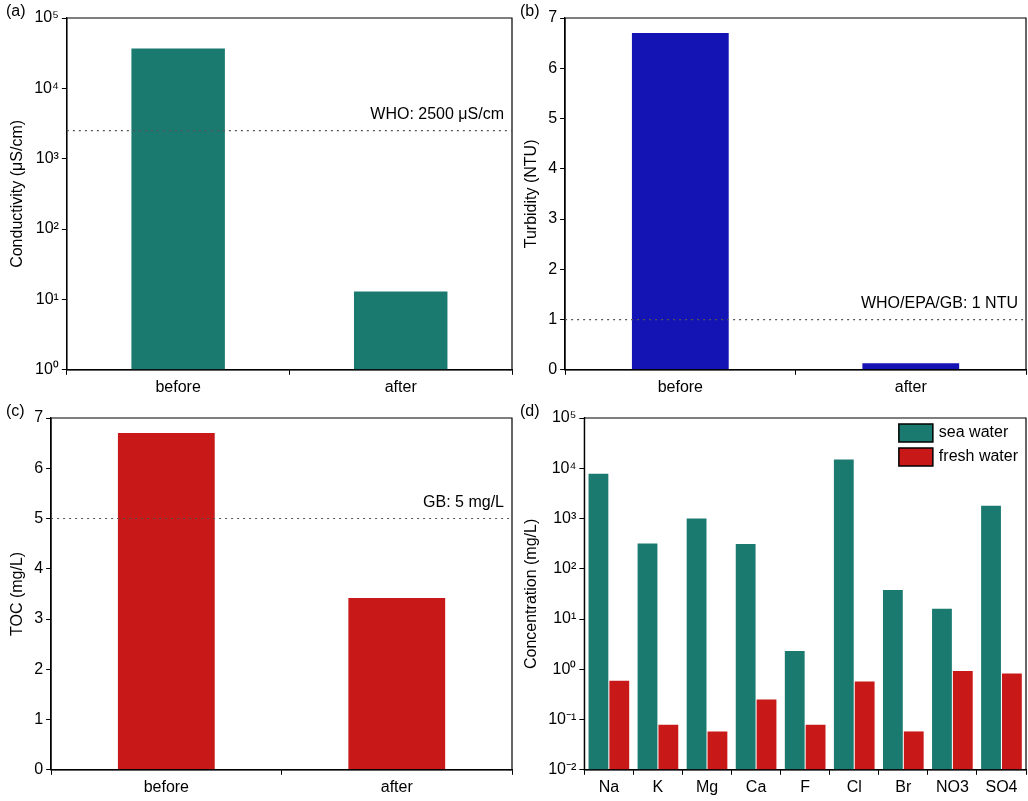  I want to click on x-tick-label: SO4, so click(1001, 786).